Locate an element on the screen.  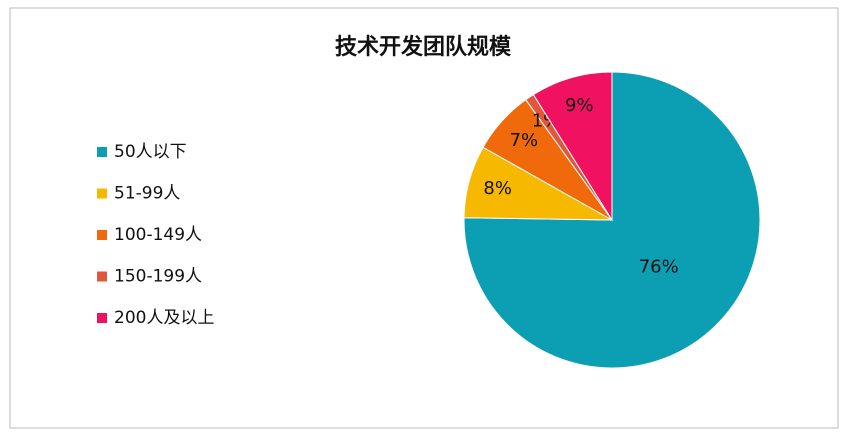
data-label: 8% is located at coordinates (497, 188).